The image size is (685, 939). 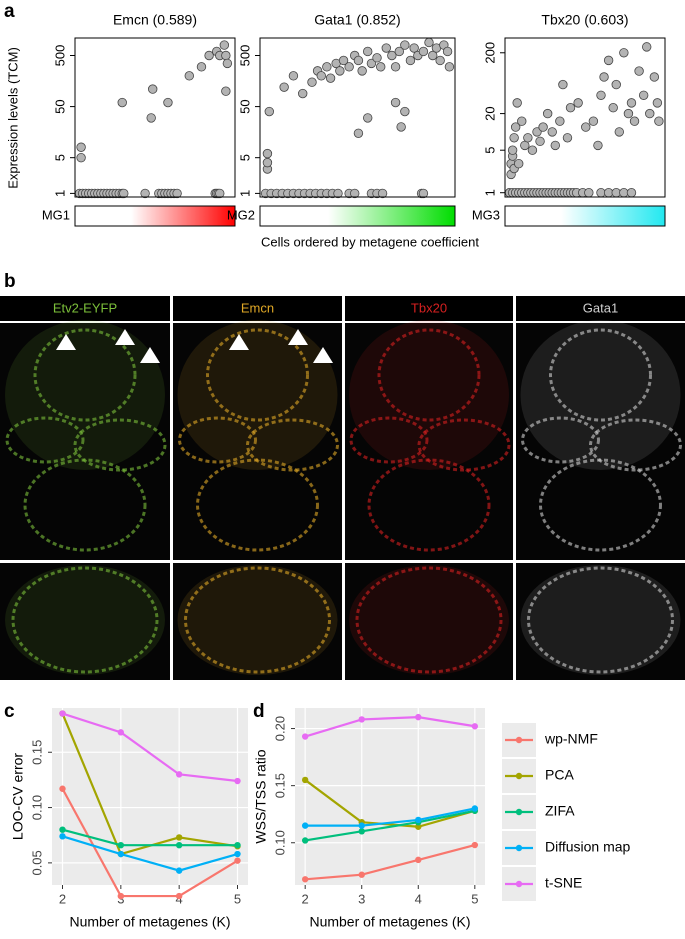 I want to click on x-tick-label: 5, so click(x=474, y=898).